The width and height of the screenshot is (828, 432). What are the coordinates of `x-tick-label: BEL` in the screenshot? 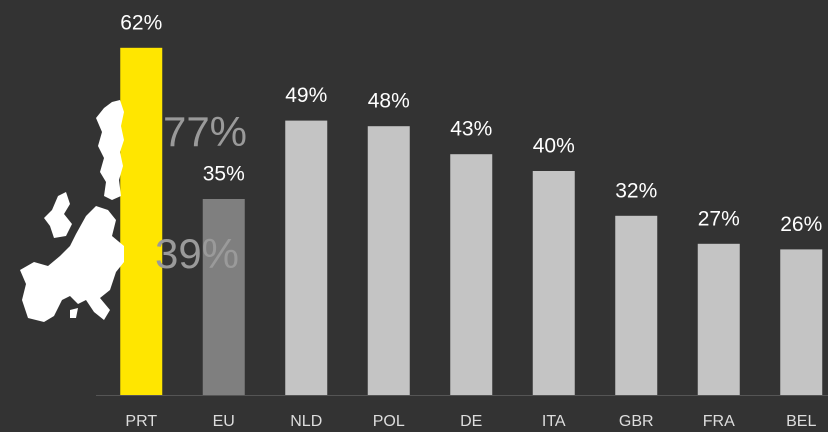 It's located at (801, 421).